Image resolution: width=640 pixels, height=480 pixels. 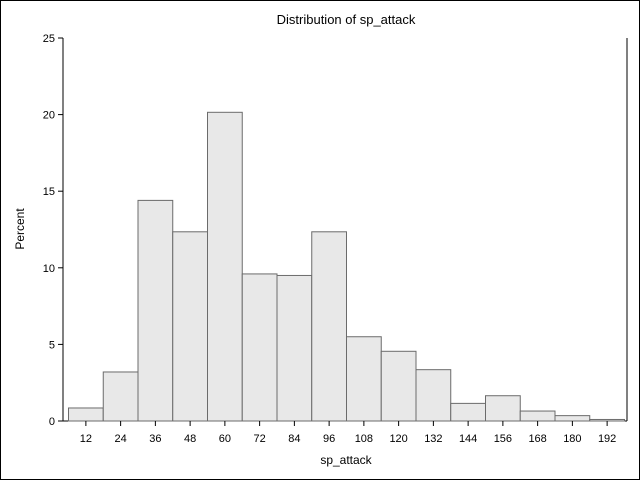 What do you see at coordinates (52, 345) in the screenshot?
I see `y-tick-label: 5` at bounding box center [52, 345].